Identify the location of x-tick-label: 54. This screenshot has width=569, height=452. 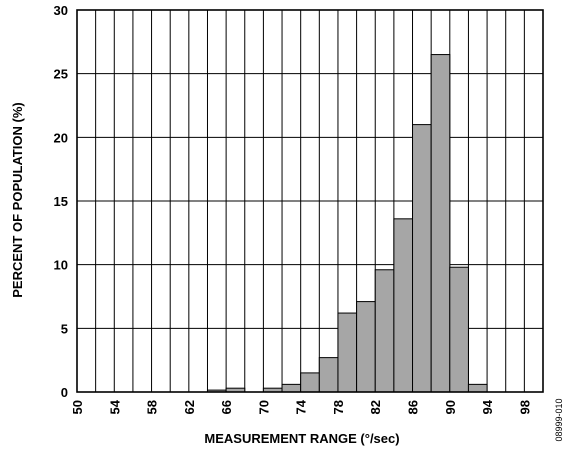
(114, 406).